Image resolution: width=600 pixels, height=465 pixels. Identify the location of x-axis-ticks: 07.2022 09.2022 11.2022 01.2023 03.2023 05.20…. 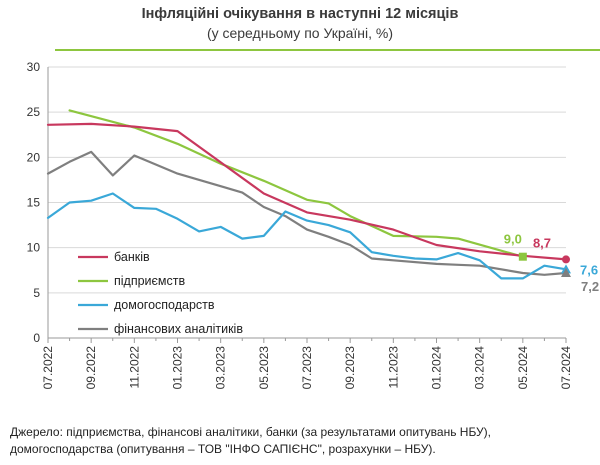
(307, 368).